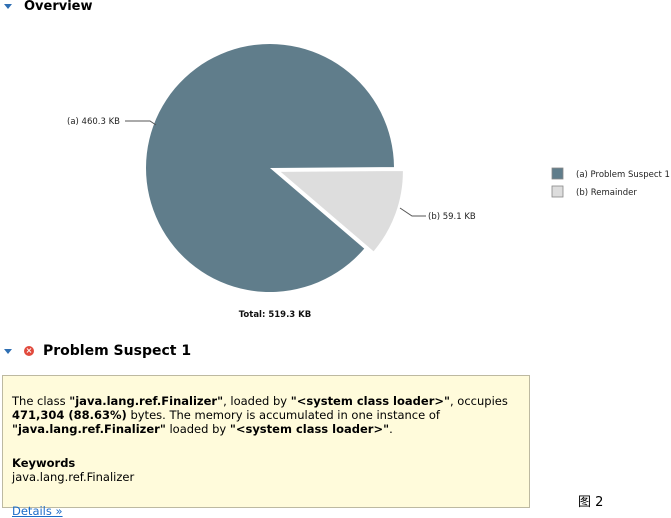  Describe the element at coordinates (370, 401) in the screenshot. I see `class-loader: "<system class loader>"` at that location.